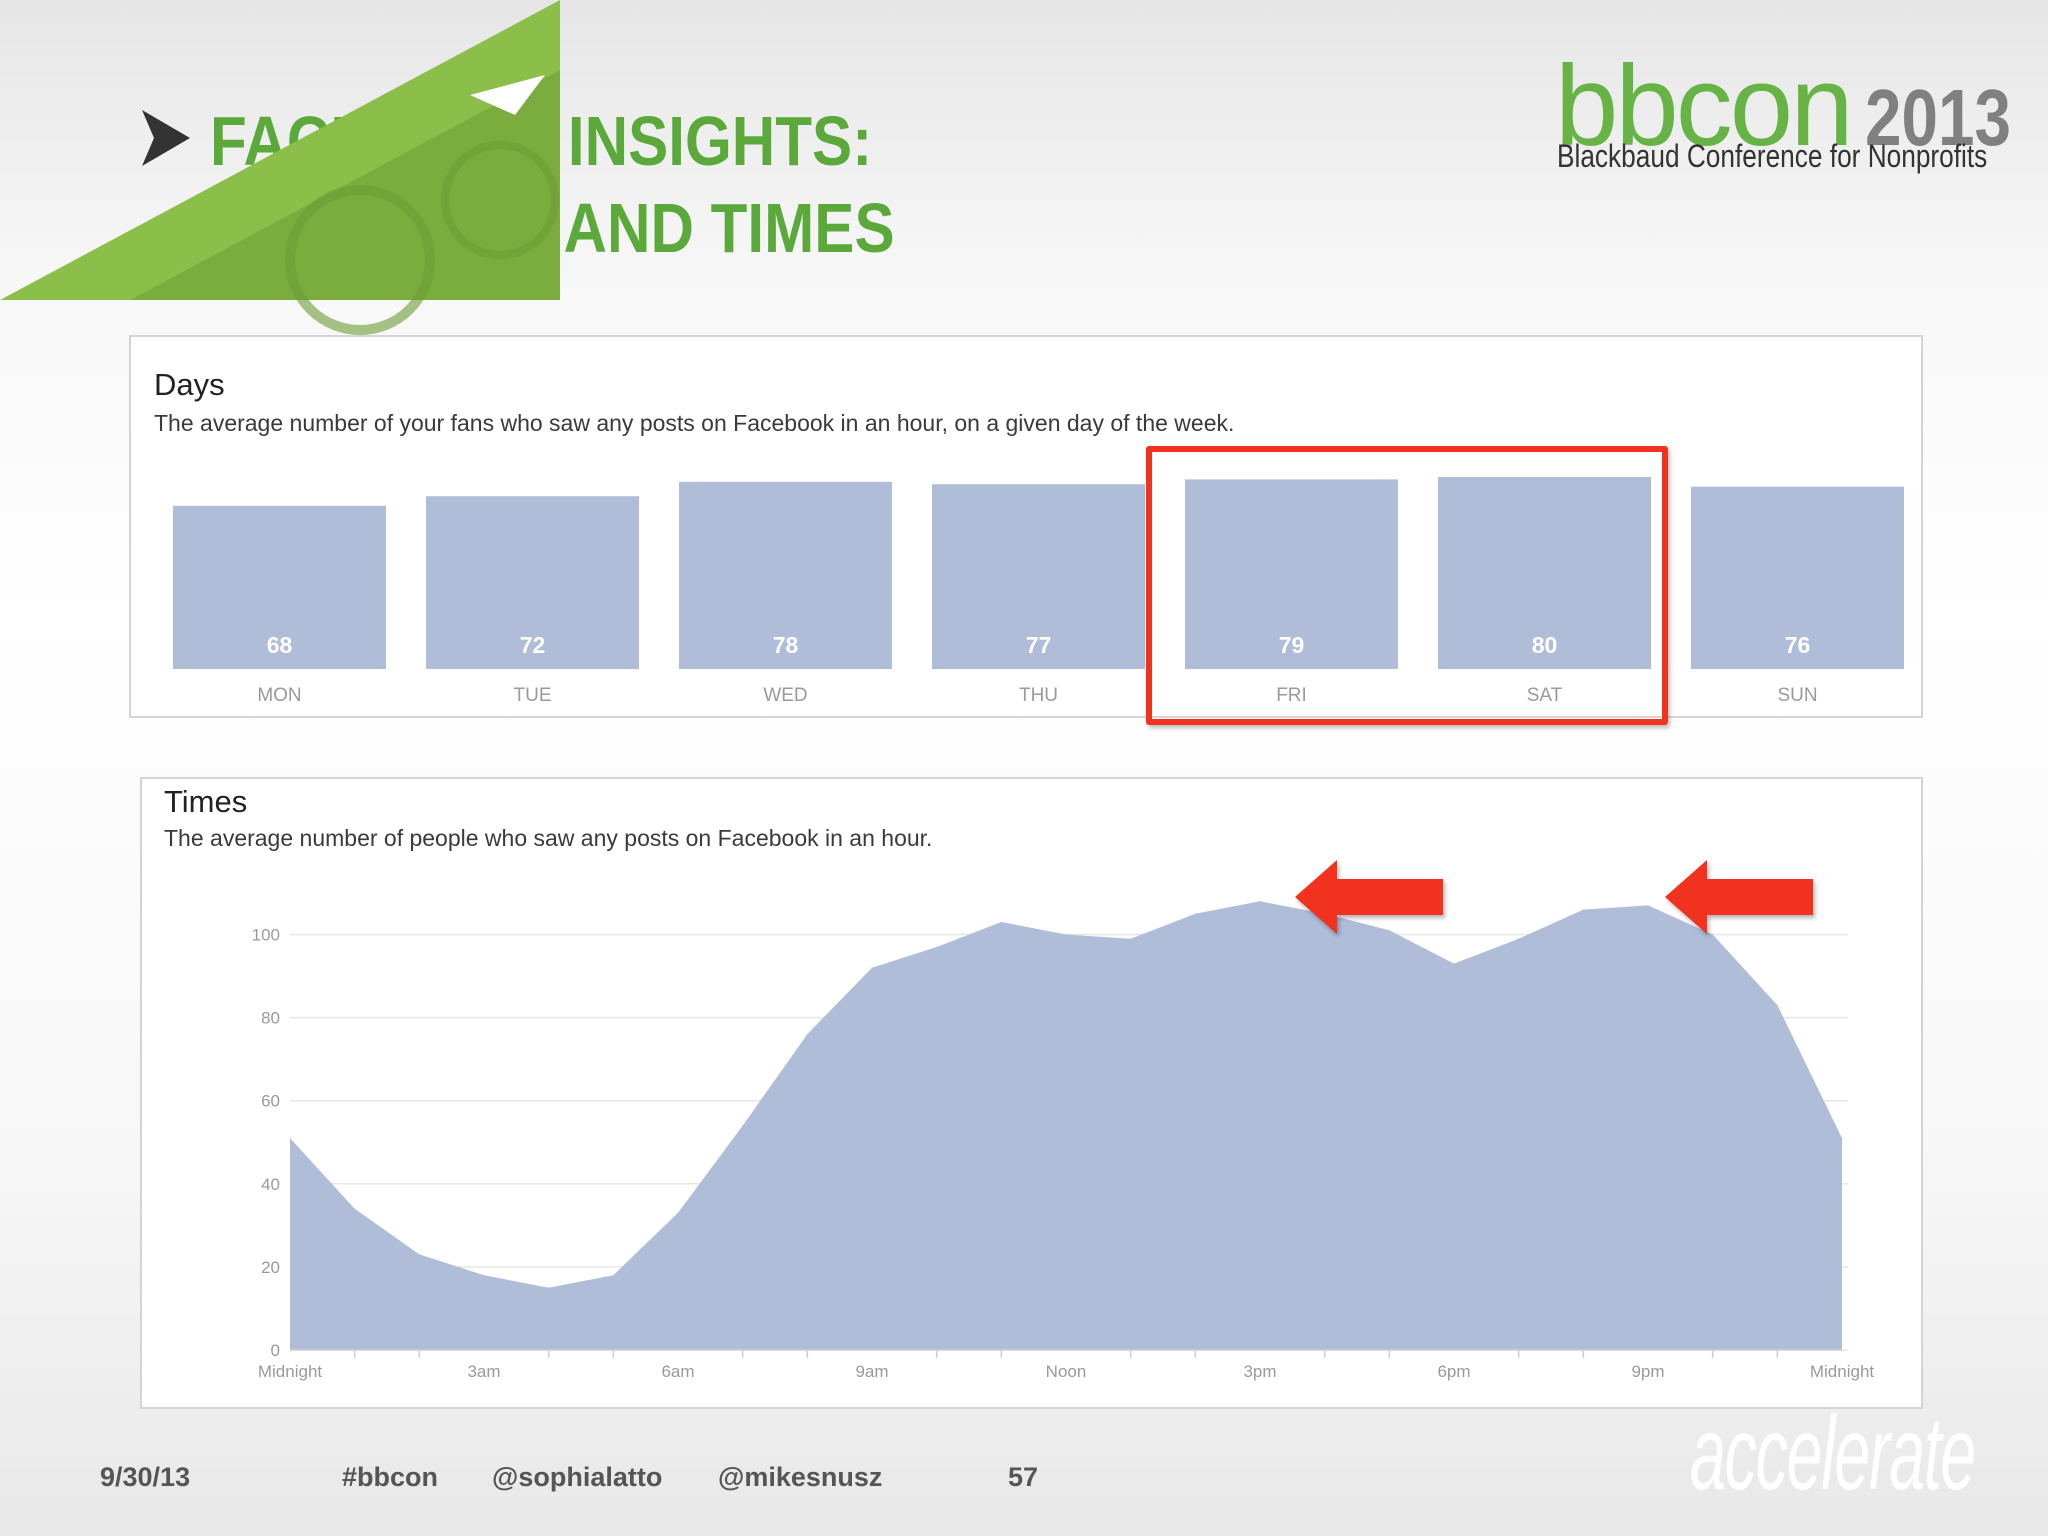 The height and width of the screenshot is (1536, 2048). Describe the element at coordinates (1407, 585) in the screenshot. I see `fri-sat-highlight-box` at that location.